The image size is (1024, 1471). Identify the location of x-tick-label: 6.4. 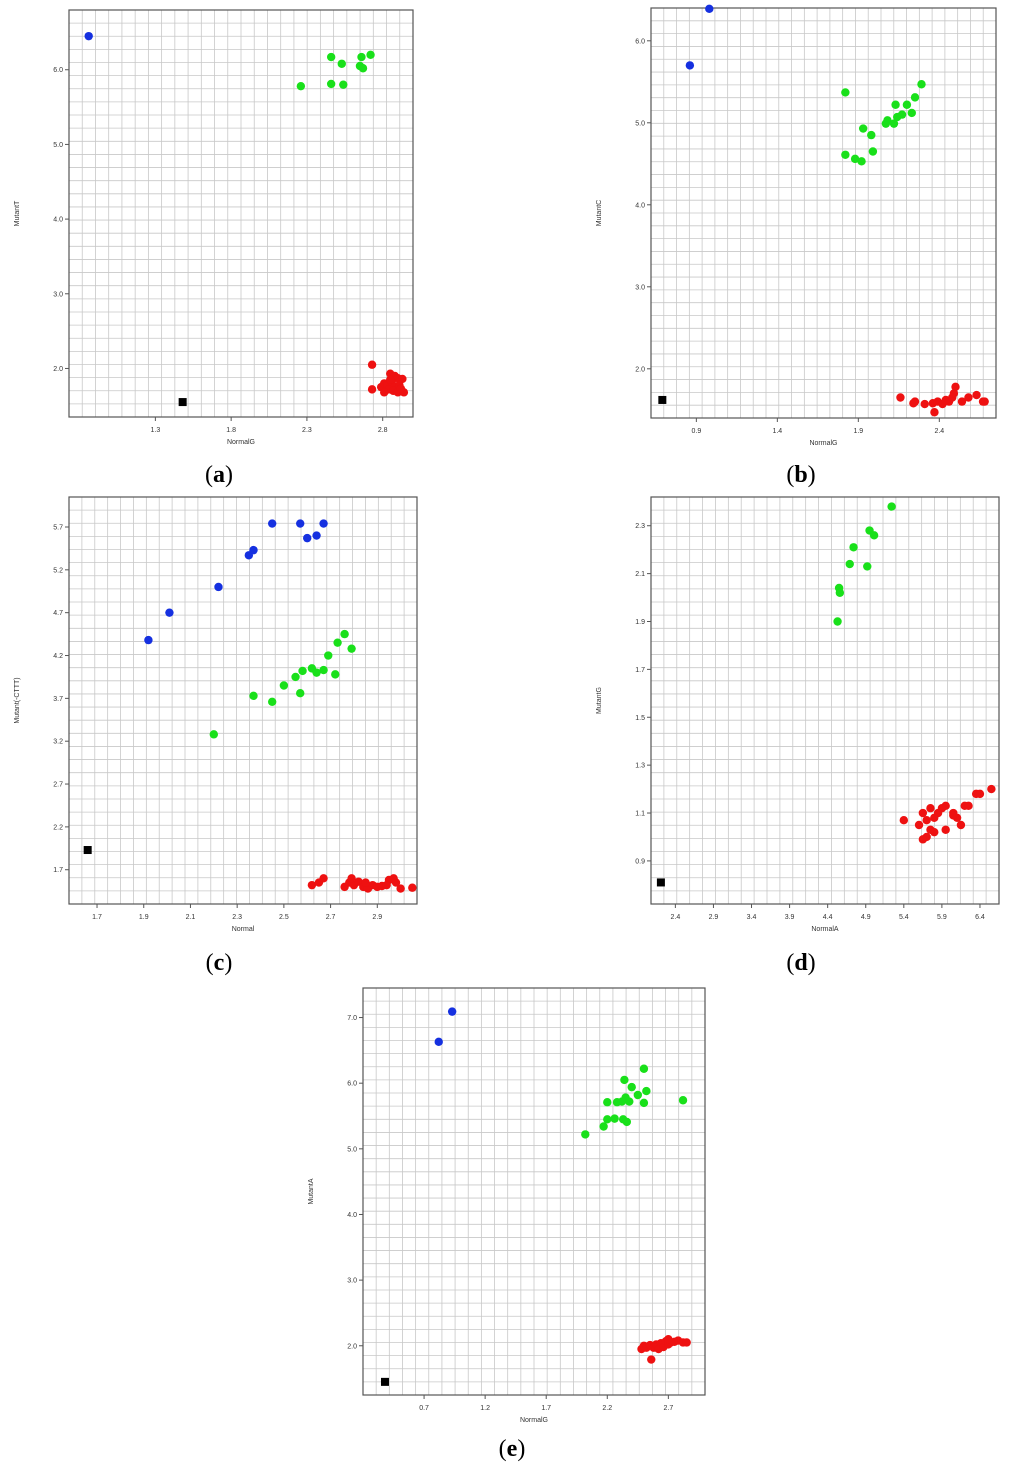
(980, 917).